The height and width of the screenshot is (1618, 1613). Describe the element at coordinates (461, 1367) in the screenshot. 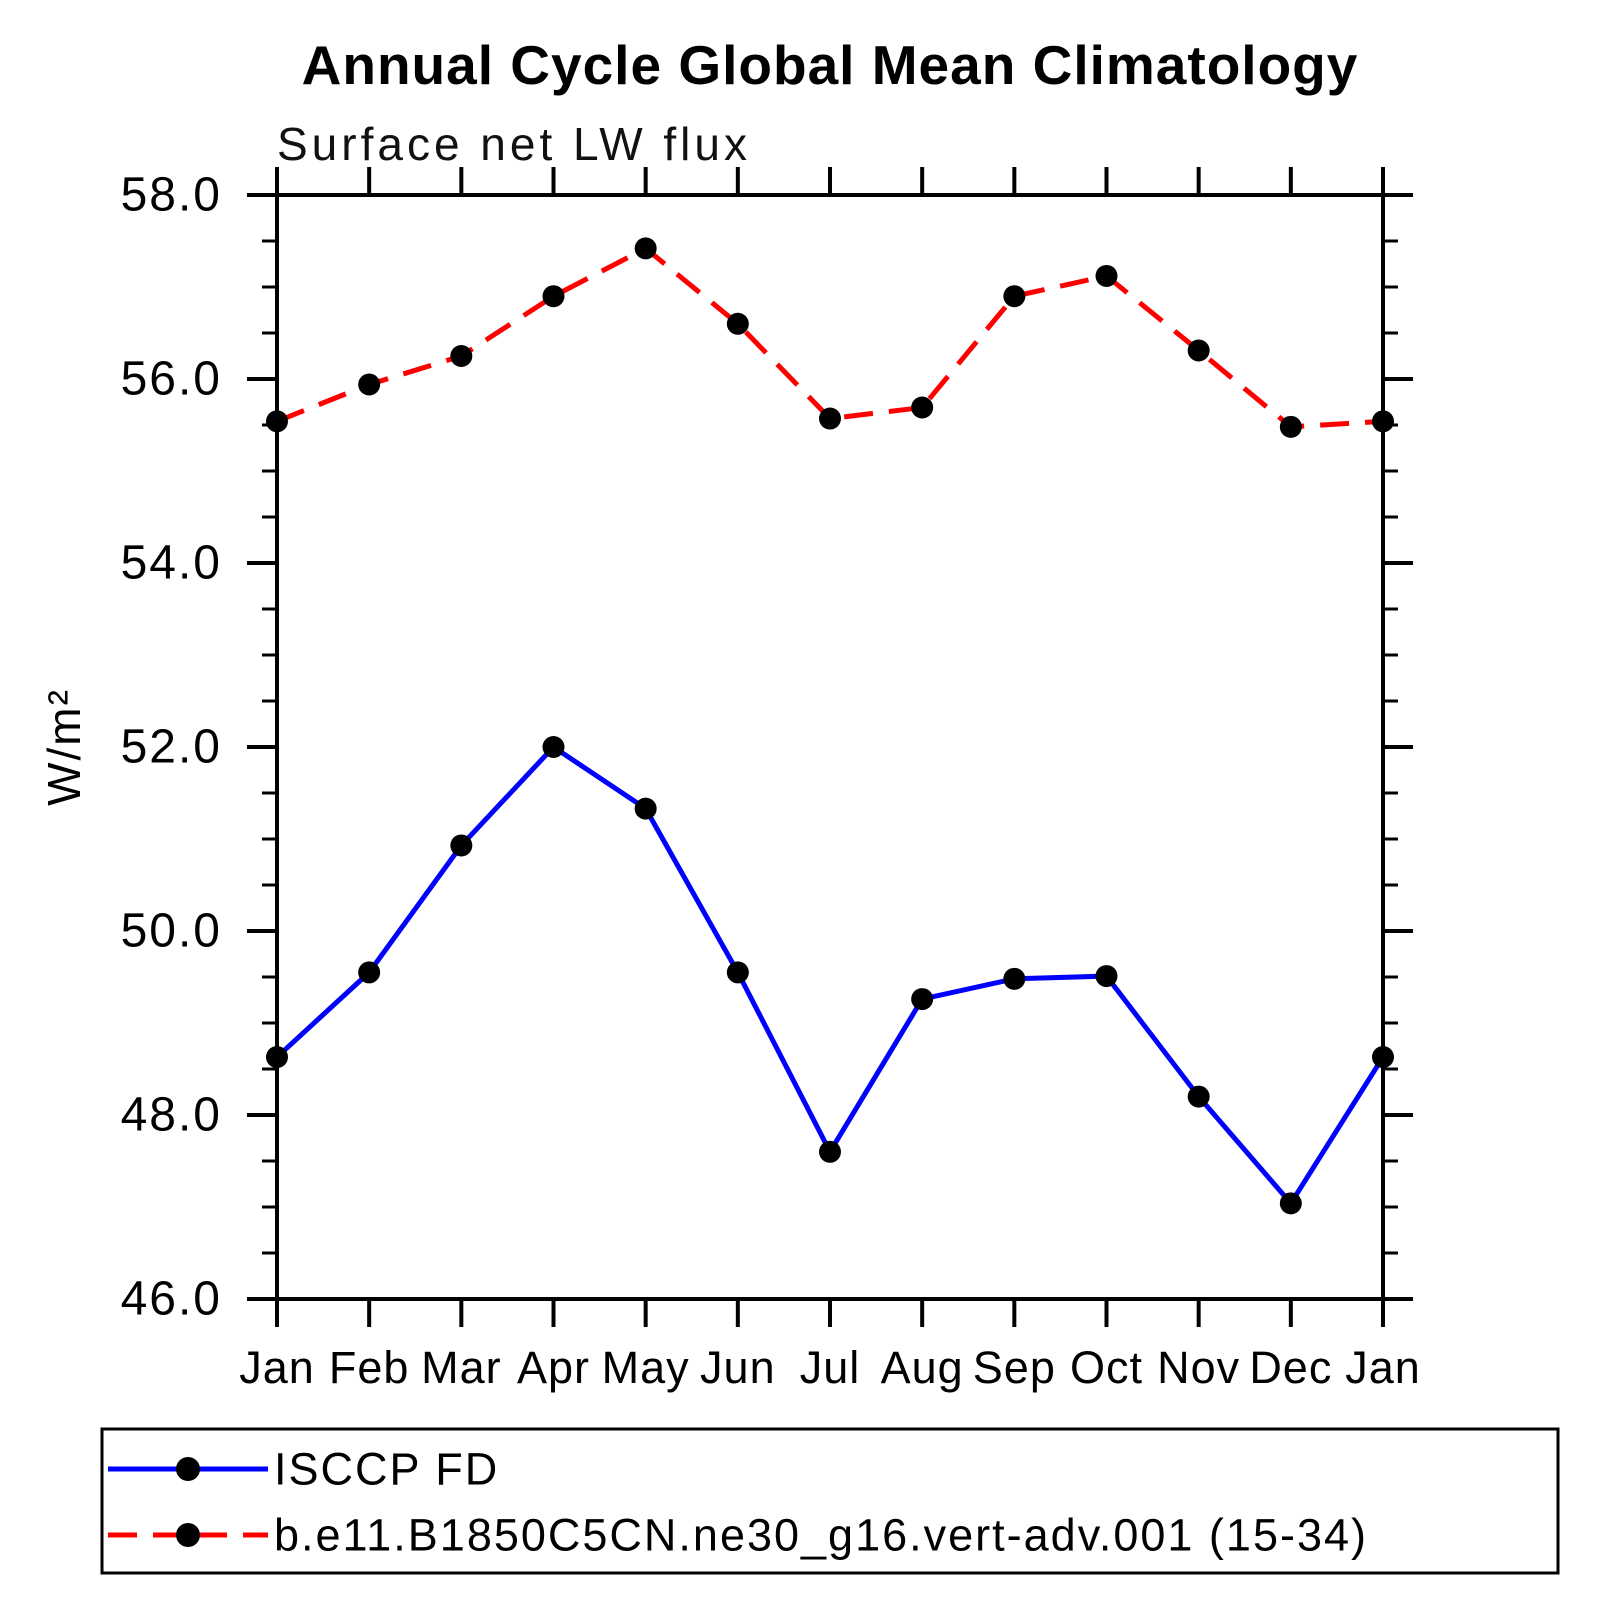

I see `x-axis-month-label: Mar` at that location.